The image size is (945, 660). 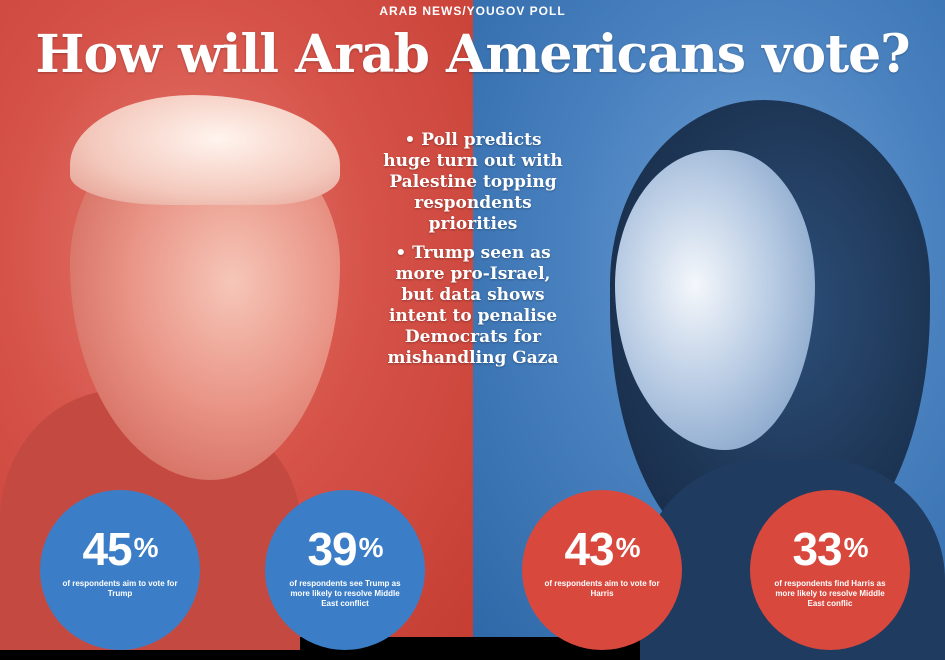 What do you see at coordinates (472, 54) in the screenshot?
I see `headline: How will Arab Americans vote?` at bounding box center [472, 54].